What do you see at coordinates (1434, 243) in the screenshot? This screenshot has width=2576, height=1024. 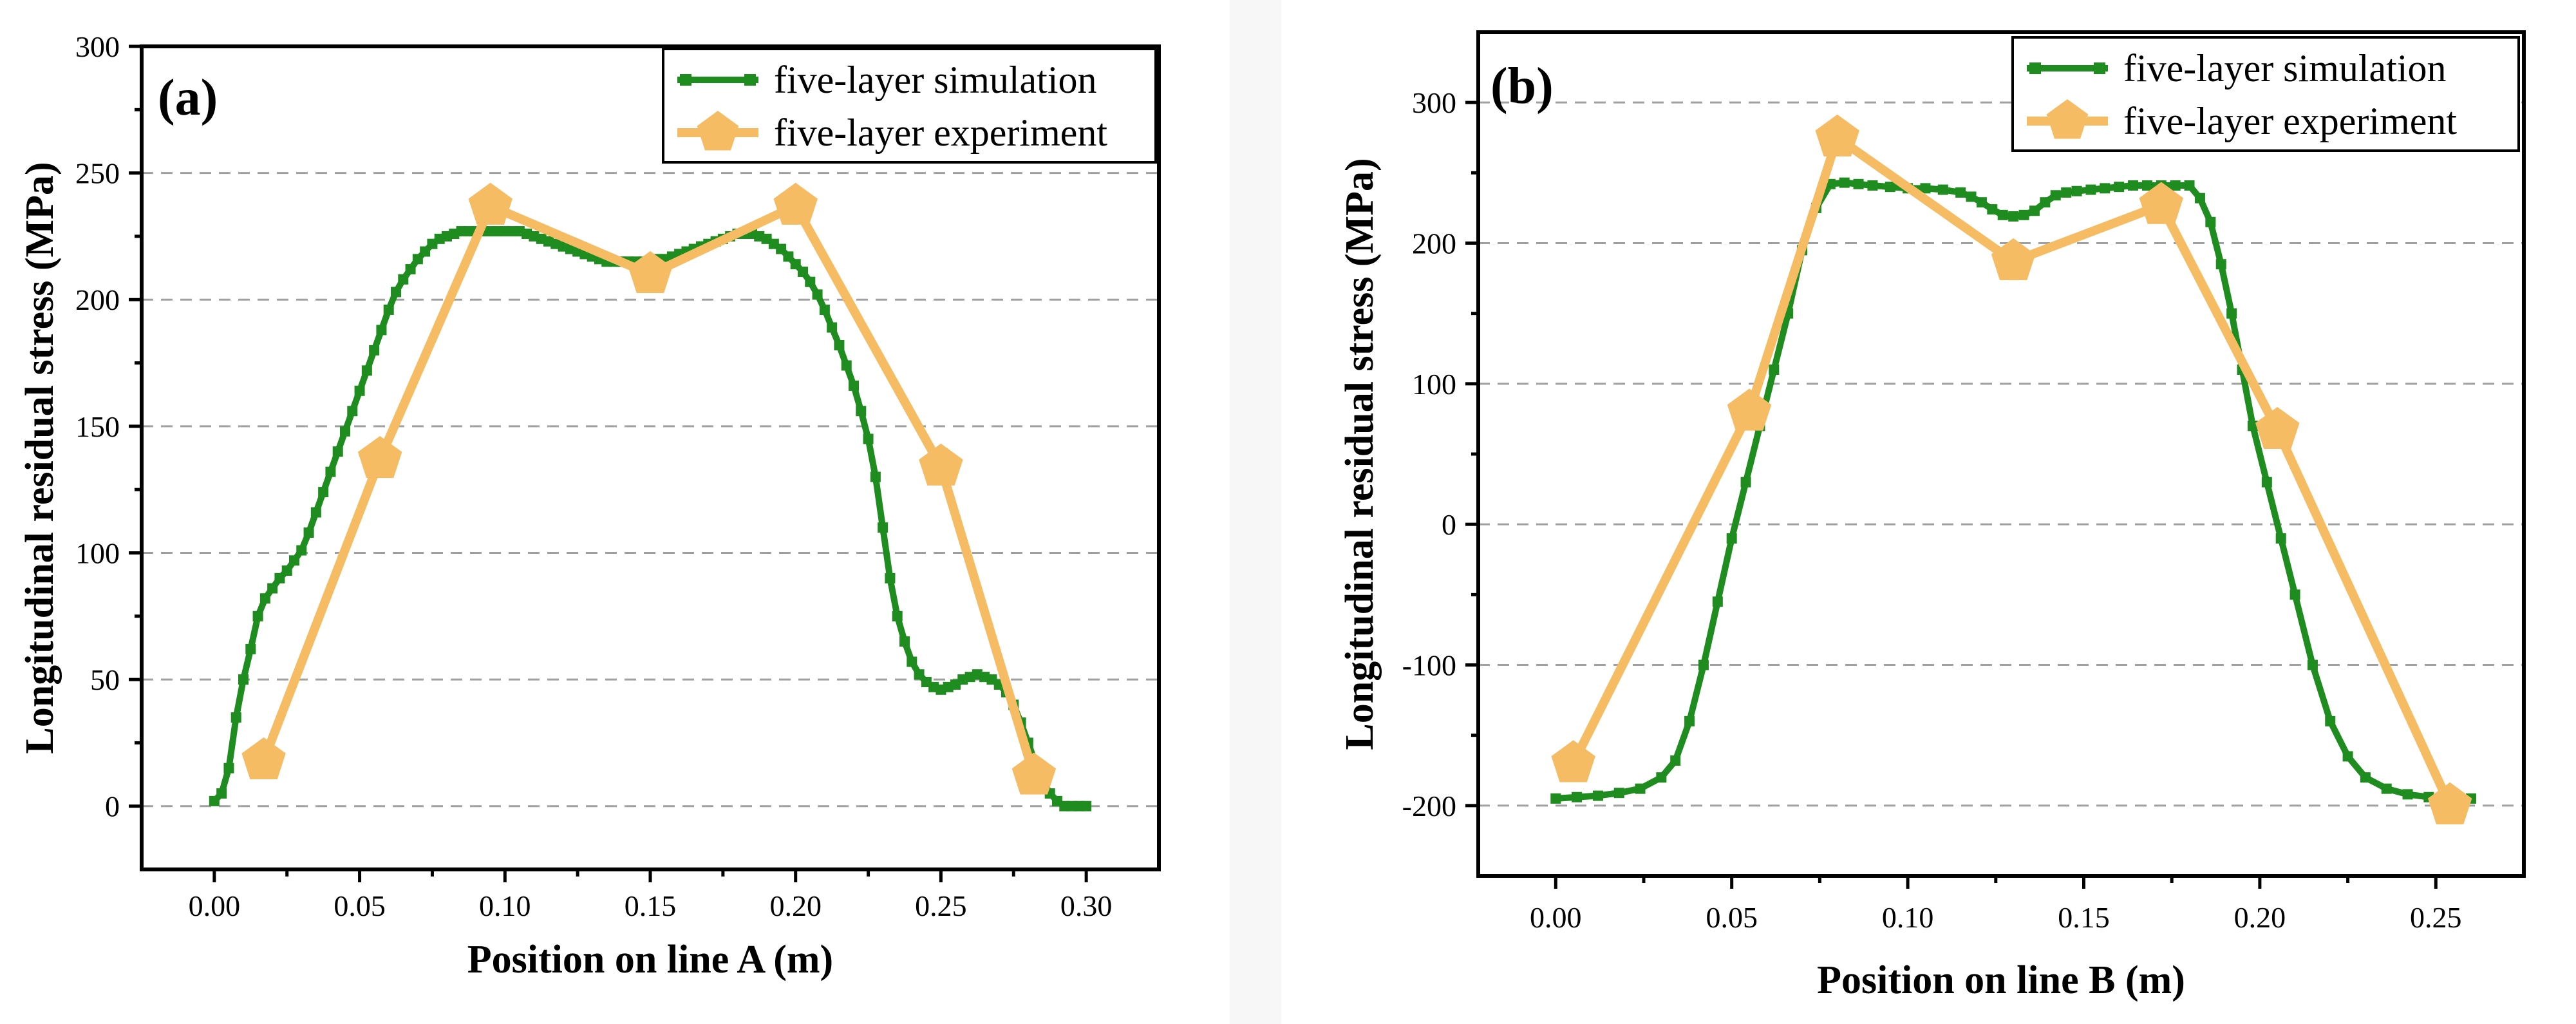 I see `chart-b-ytick-label: 200` at bounding box center [1434, 243].